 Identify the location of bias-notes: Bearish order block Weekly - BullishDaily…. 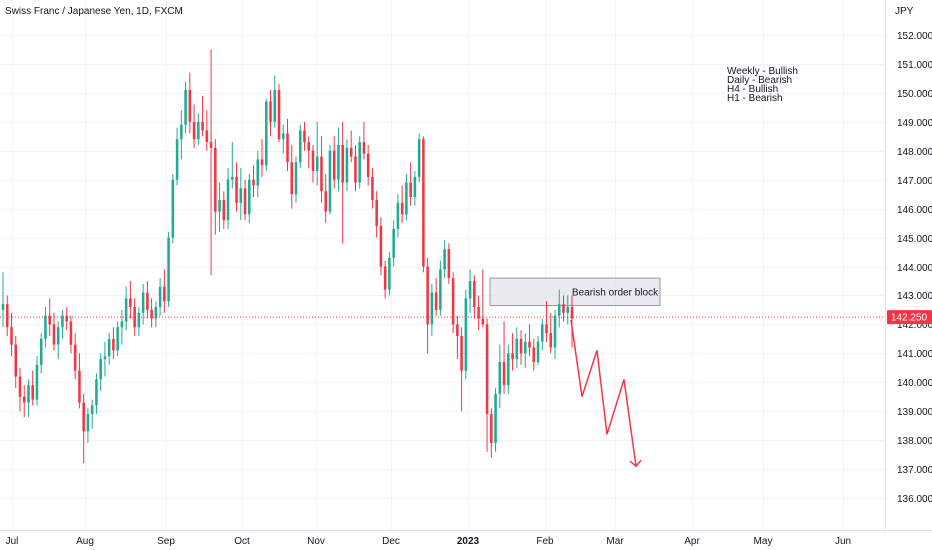
(685, 182).